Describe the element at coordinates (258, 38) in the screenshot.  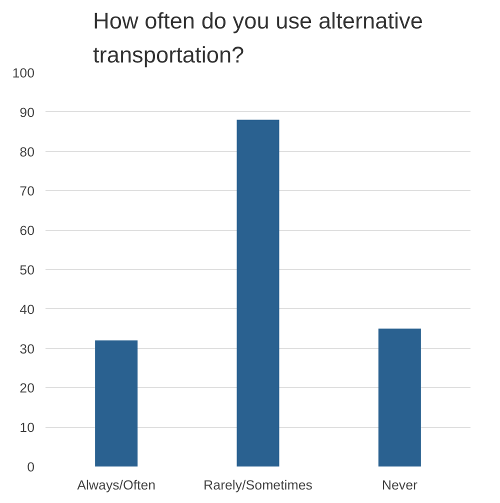
I see `chart-title: How often do you use alternative transportation?` at that location.